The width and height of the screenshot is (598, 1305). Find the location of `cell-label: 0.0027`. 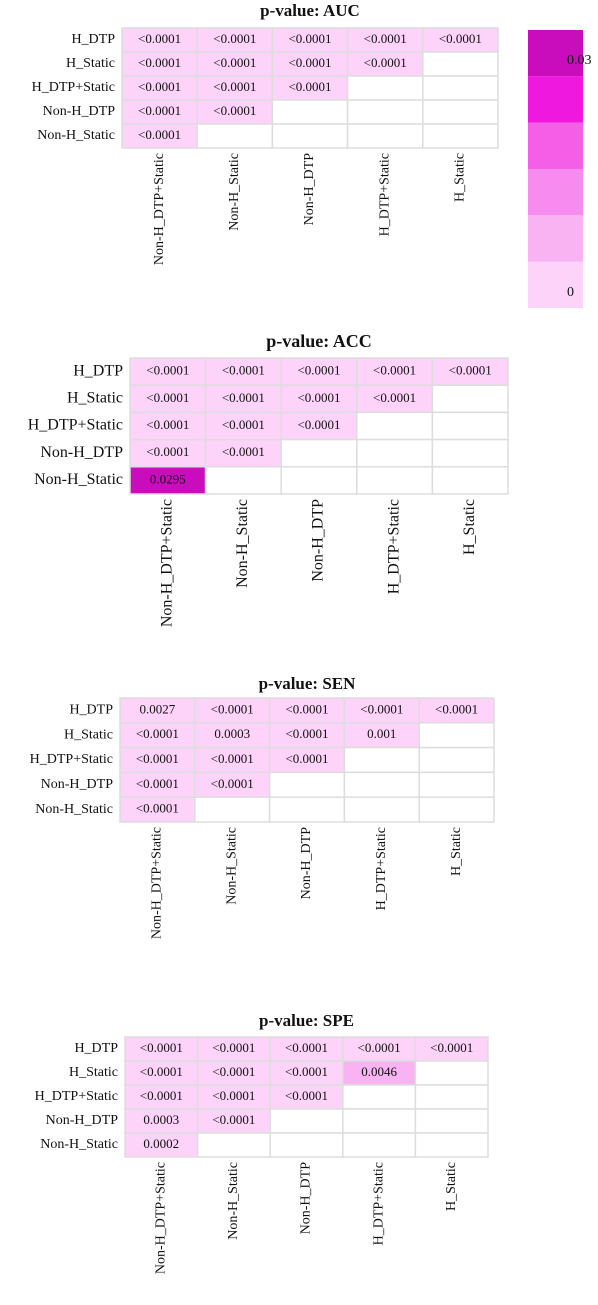

cell-label: 0.0027 is located at coordinates (158, 708).